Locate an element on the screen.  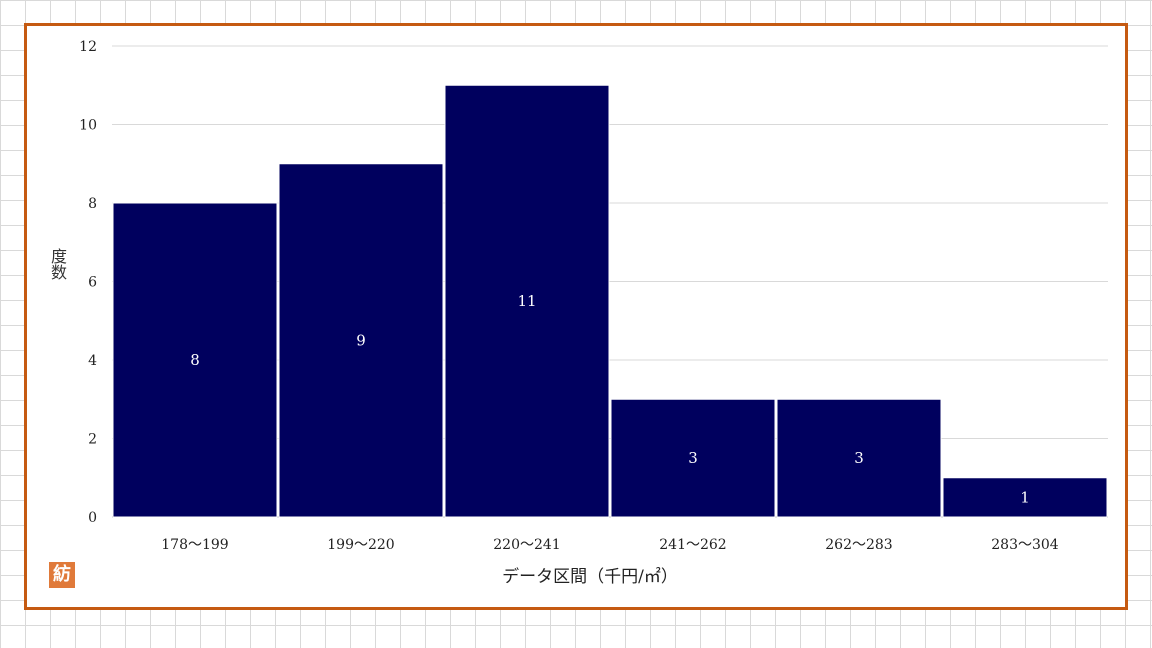
data-label: 8 is located at coordinates (195, 360).